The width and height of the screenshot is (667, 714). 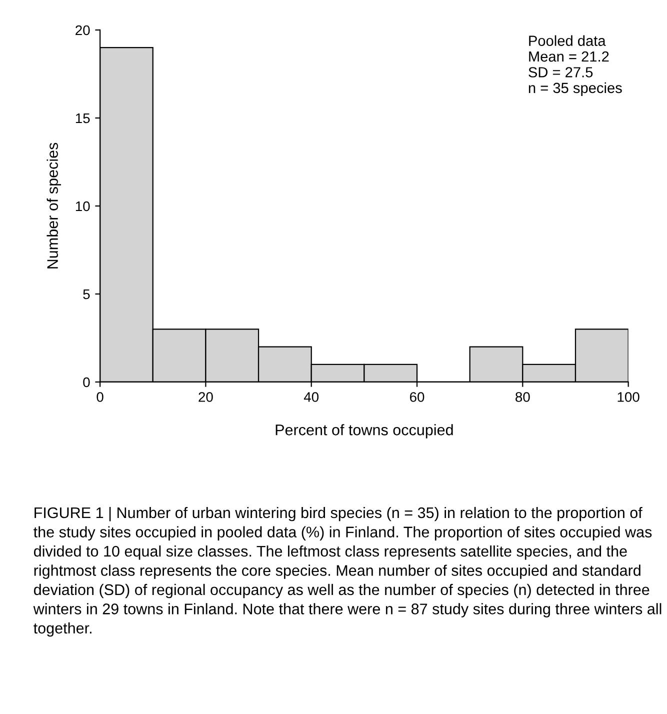 I want to click on x-axis-title: Percent of towns occupied, so click(x=364, y=431).